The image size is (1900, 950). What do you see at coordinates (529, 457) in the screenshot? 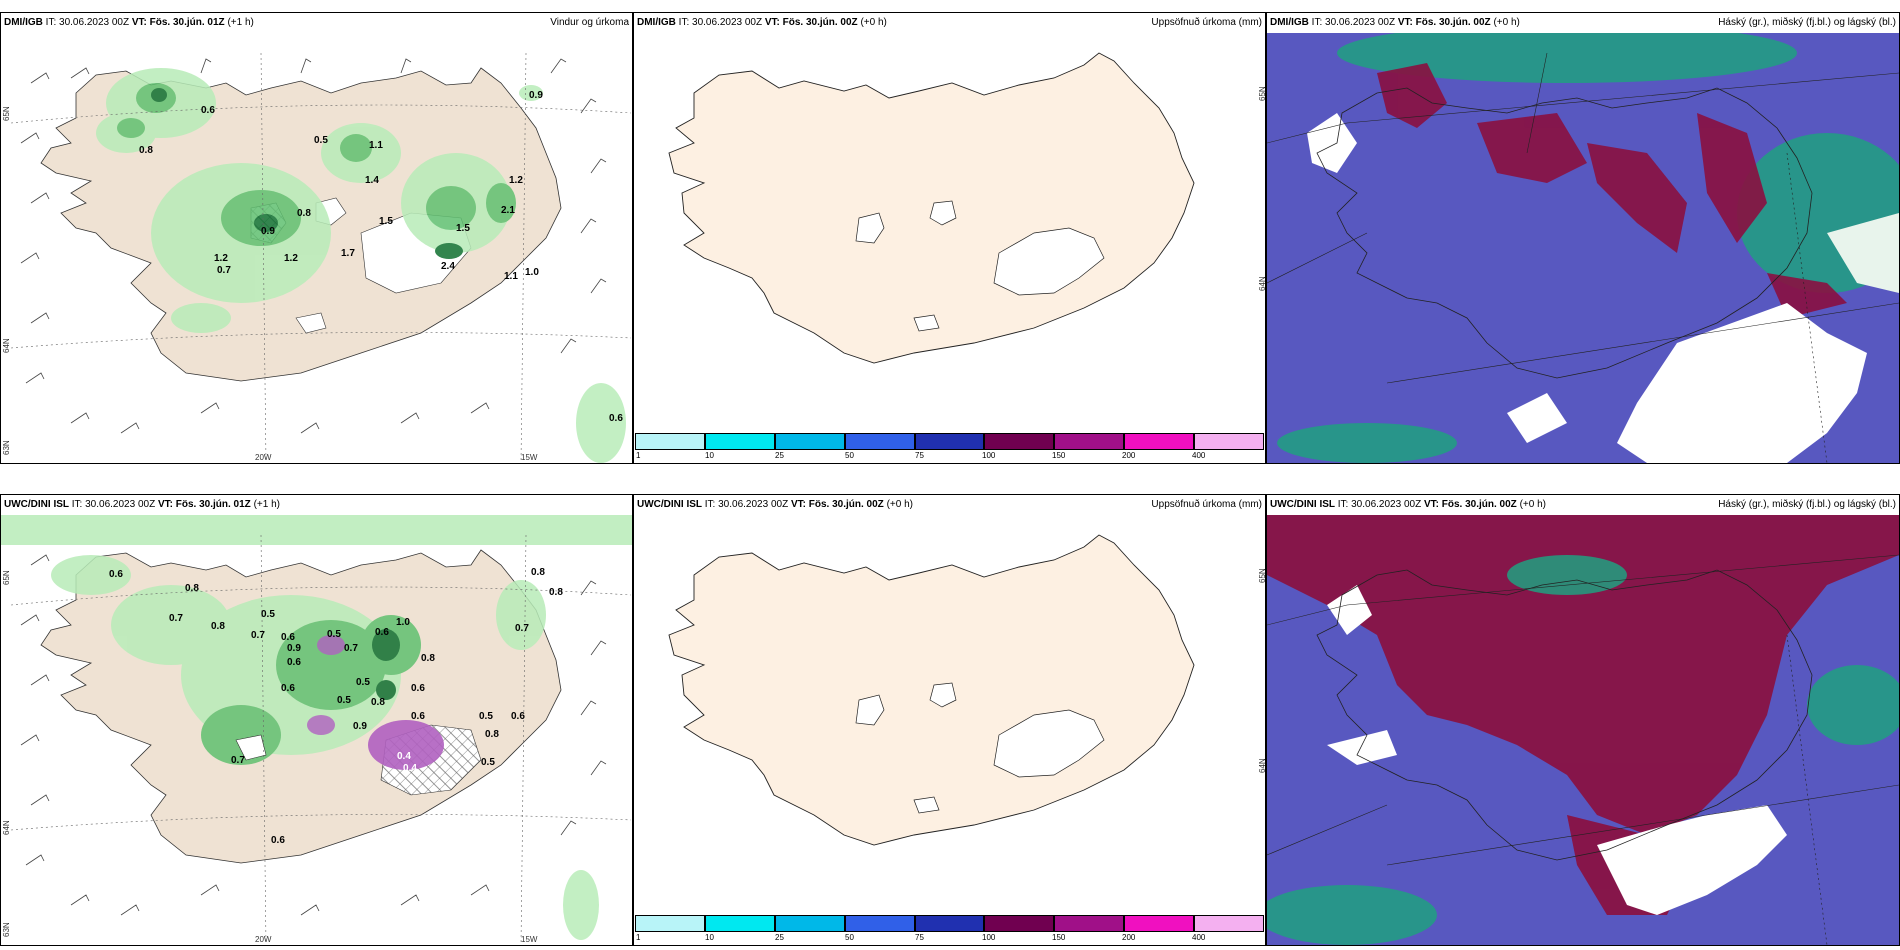
I see `lon-label-15w: 15W` at bounding box center [529, 457].